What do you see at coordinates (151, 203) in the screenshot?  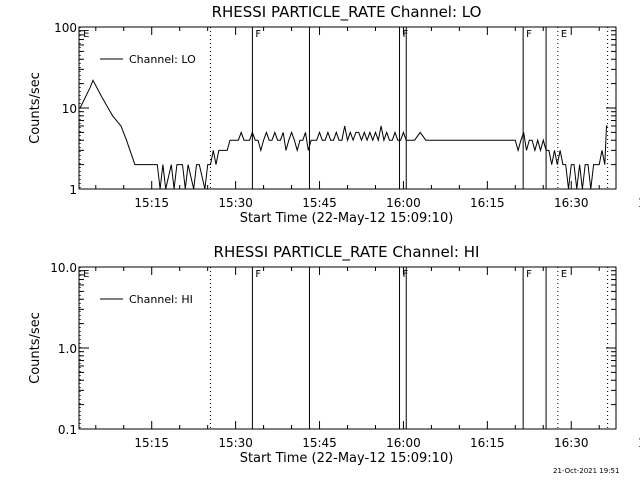 I see `lo-x-tick-label: 15:15` at bounding box center [151, 203].